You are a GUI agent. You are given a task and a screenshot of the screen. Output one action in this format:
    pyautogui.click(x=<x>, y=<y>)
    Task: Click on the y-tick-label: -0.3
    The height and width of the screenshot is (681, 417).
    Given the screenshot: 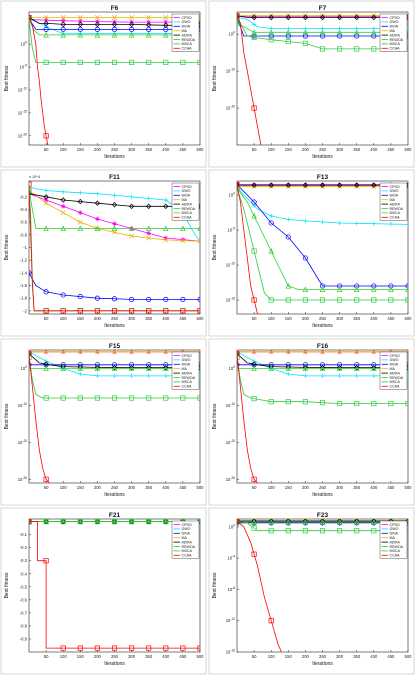 What is the action you would take?
    pyautogui.click(x=24, y=560)
    